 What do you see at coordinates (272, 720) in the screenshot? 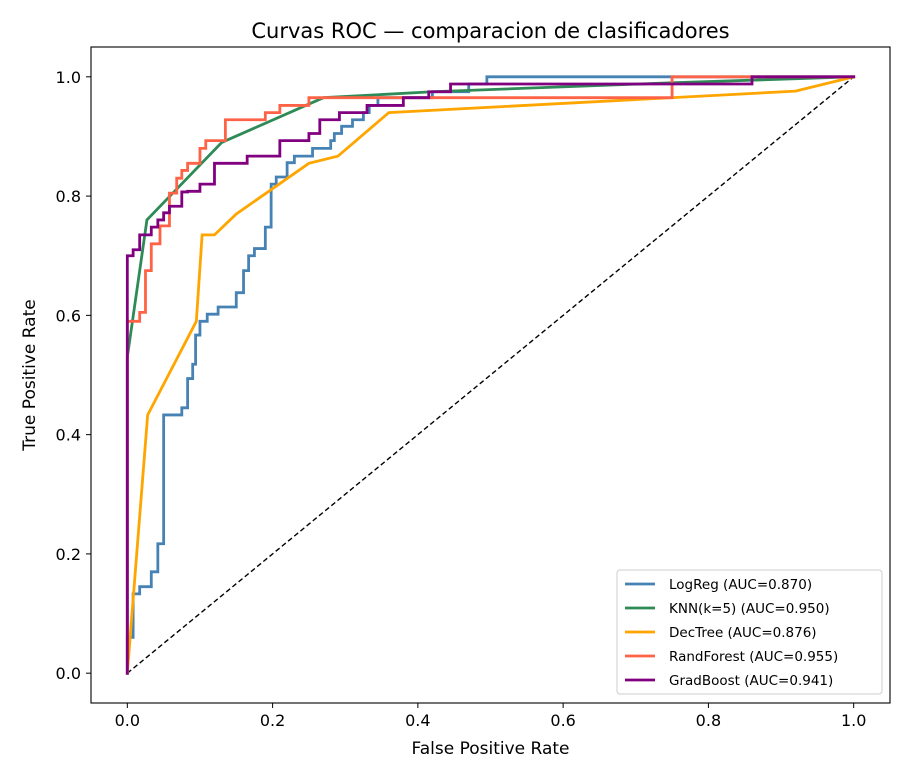
I see `x-tick-label: 0.2` at bounding box center [272, 720].